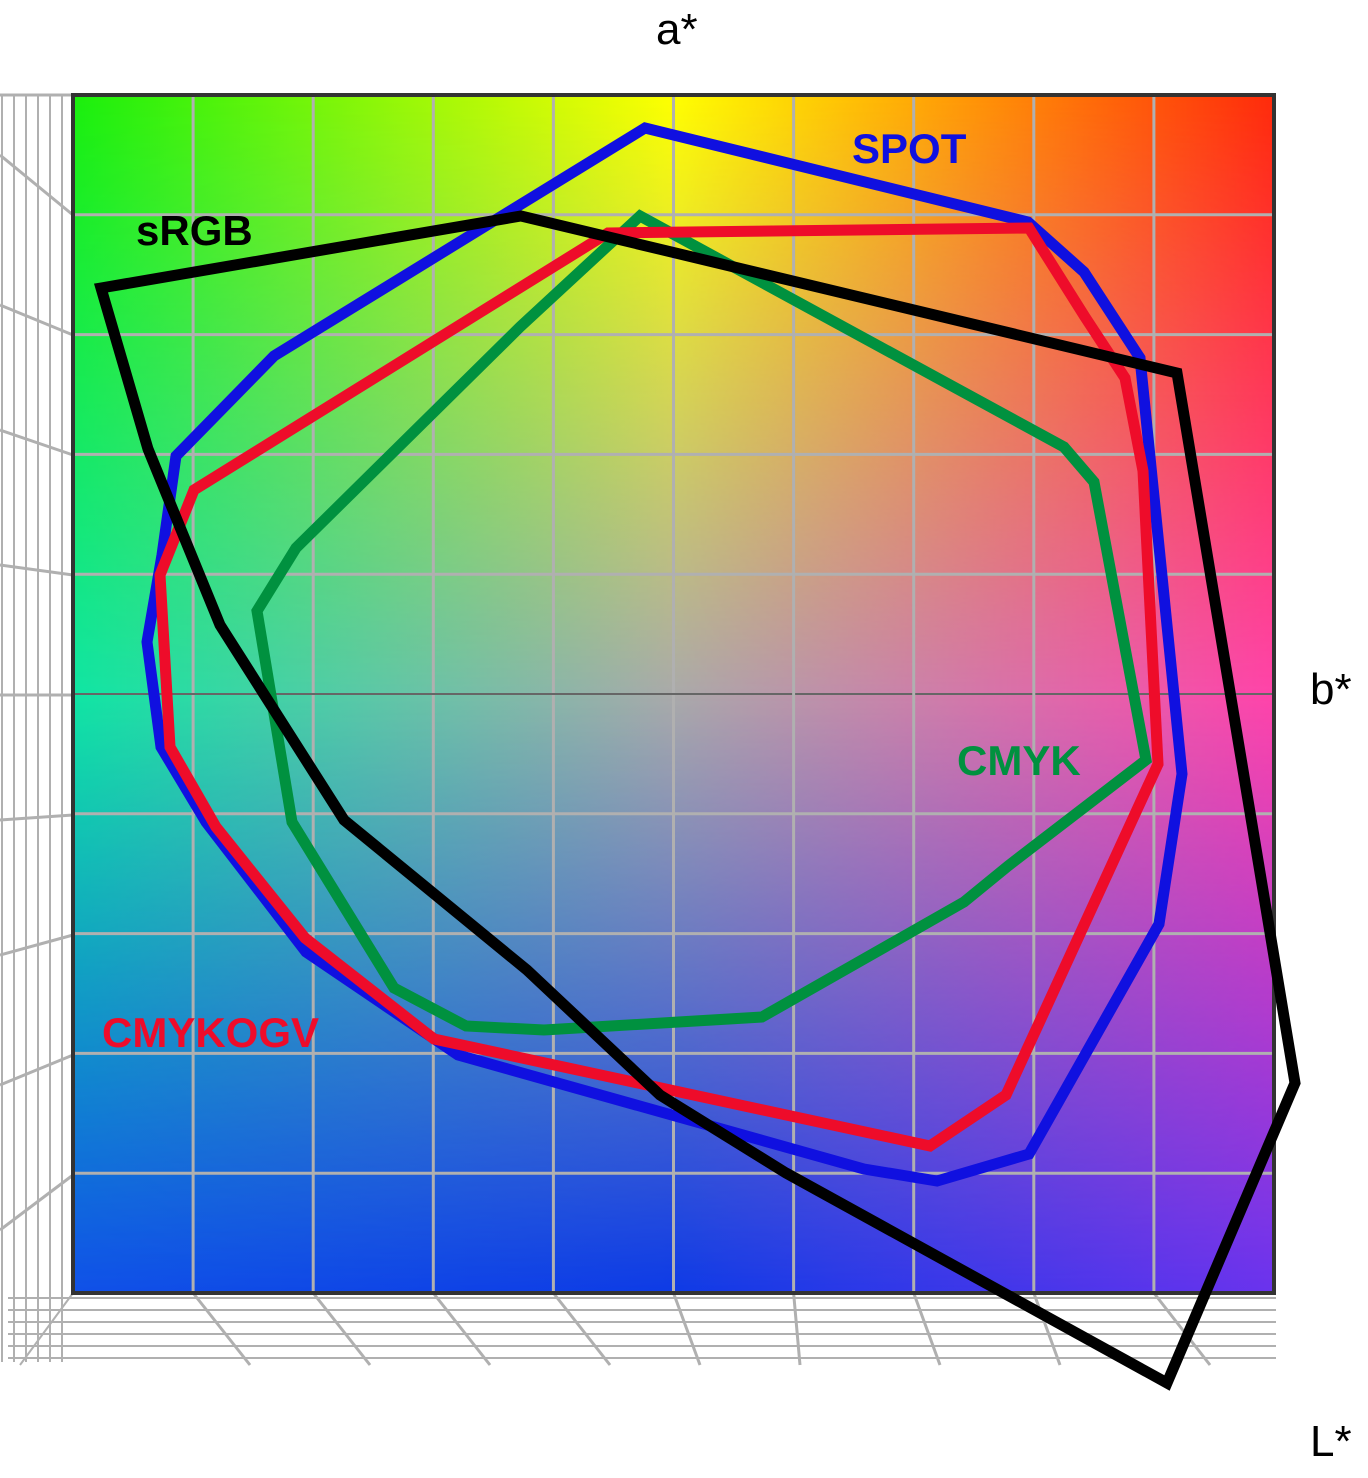 This screenshot has height=1478, width=1368. I want to click on a-axis-label: a*, so click(677, 29).